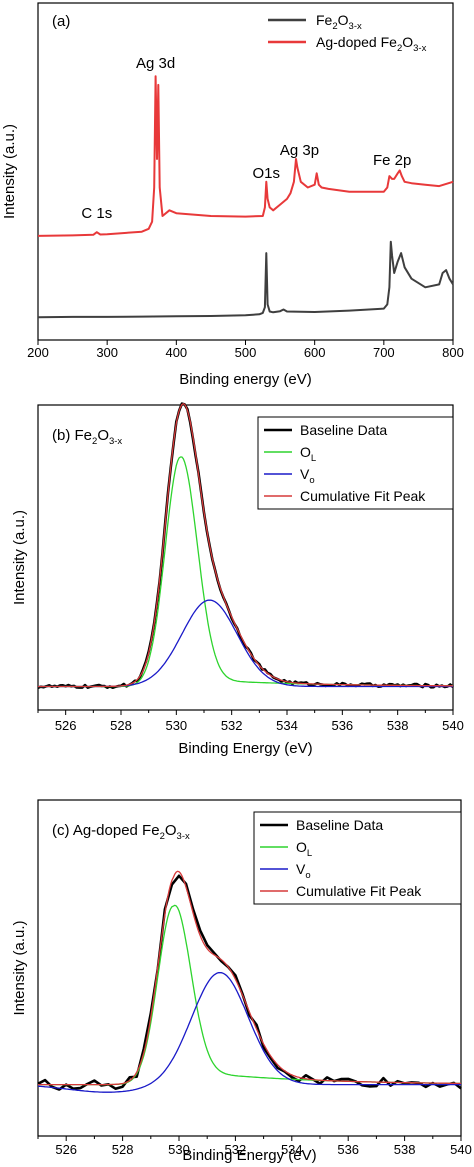  What do you see at coordinates (315, 352) in the screenshot?
I see `x-tick-label: 600` at bounding box center [315, 352].